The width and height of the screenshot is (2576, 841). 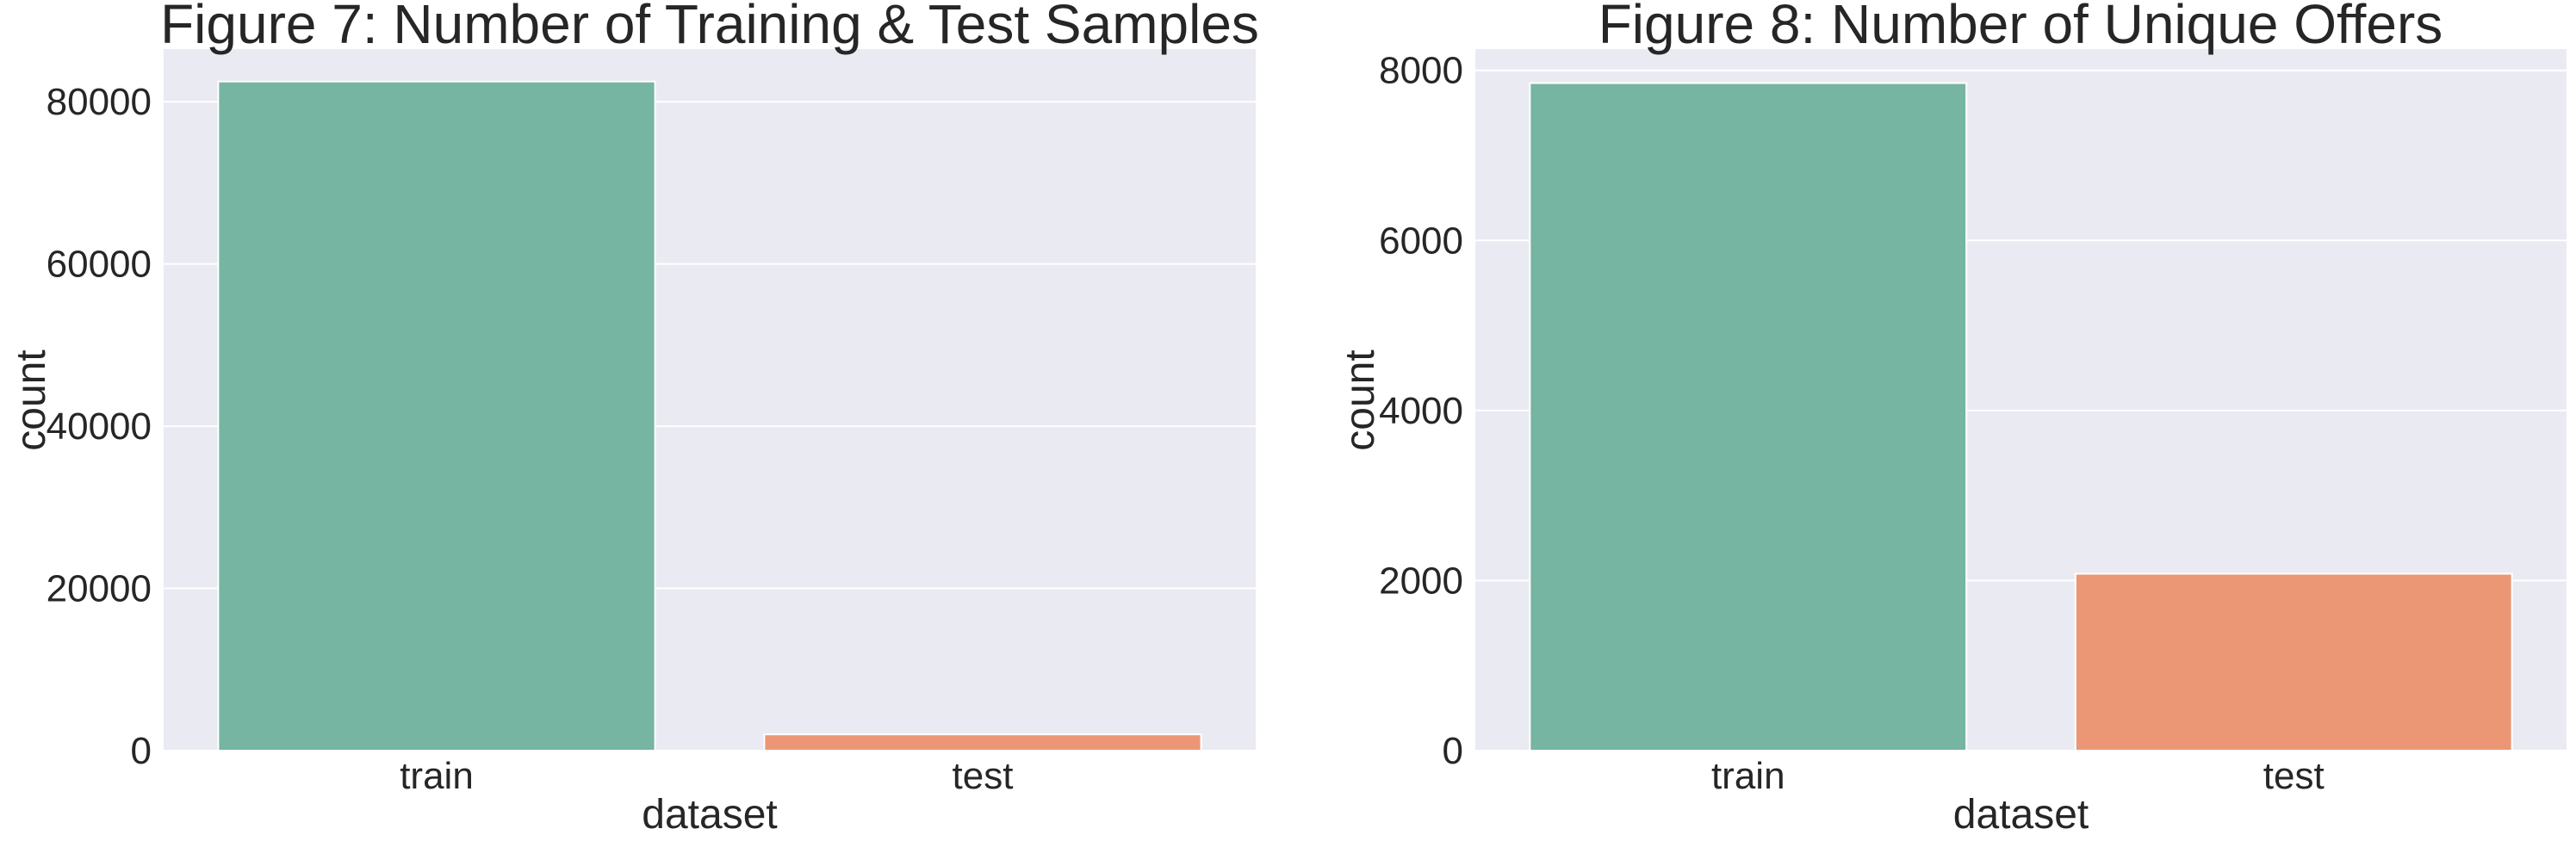 What do you see at coordinates (1421, 411) in the screenshot?
I see `y-tick-label: 4000` at bounding box center [1421, 411].